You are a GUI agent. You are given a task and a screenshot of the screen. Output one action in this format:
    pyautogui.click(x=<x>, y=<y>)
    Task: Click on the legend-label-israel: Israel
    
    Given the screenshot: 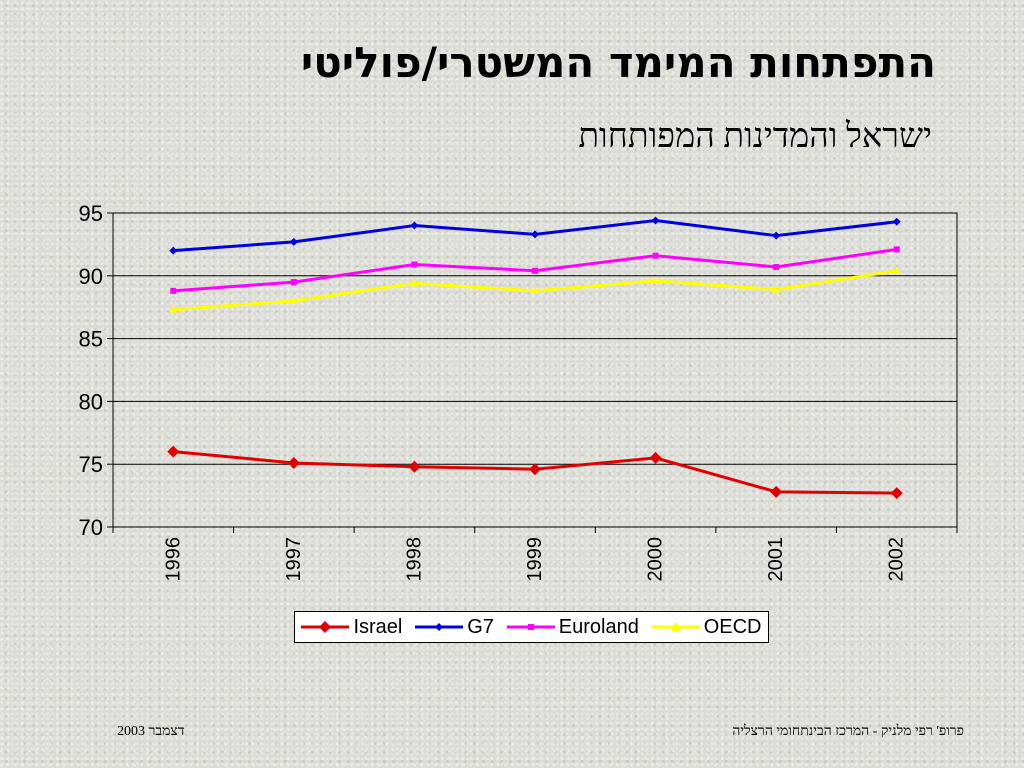 What is the action you would take?
    pyautogui.click(x=378, y=626)
    